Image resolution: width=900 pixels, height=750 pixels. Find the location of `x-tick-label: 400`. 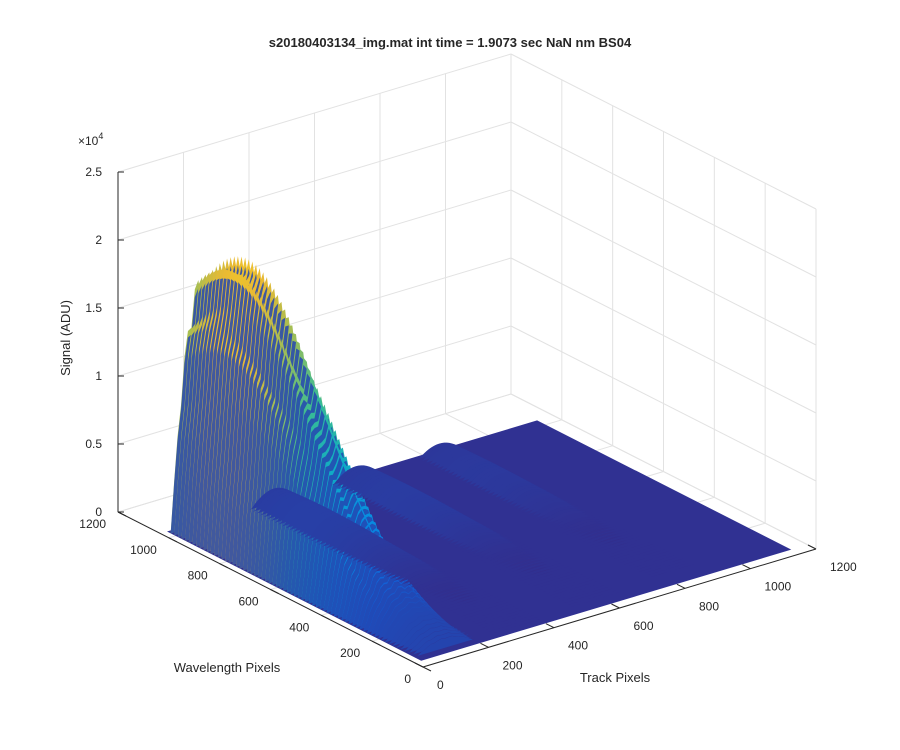

x-tick-label: 400 is located at coordinates (578, 646).